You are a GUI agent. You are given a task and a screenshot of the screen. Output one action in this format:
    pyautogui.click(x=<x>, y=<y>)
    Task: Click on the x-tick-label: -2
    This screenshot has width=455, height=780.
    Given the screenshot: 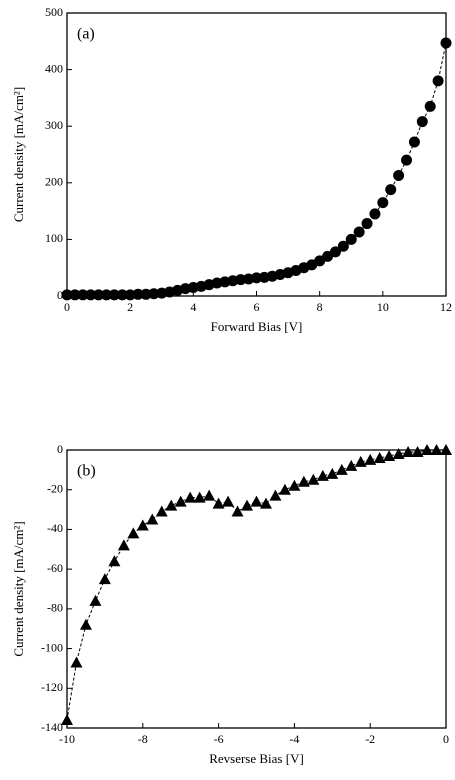 What is the action you would take?
    pyautogui.click(x=370, y=739)
    